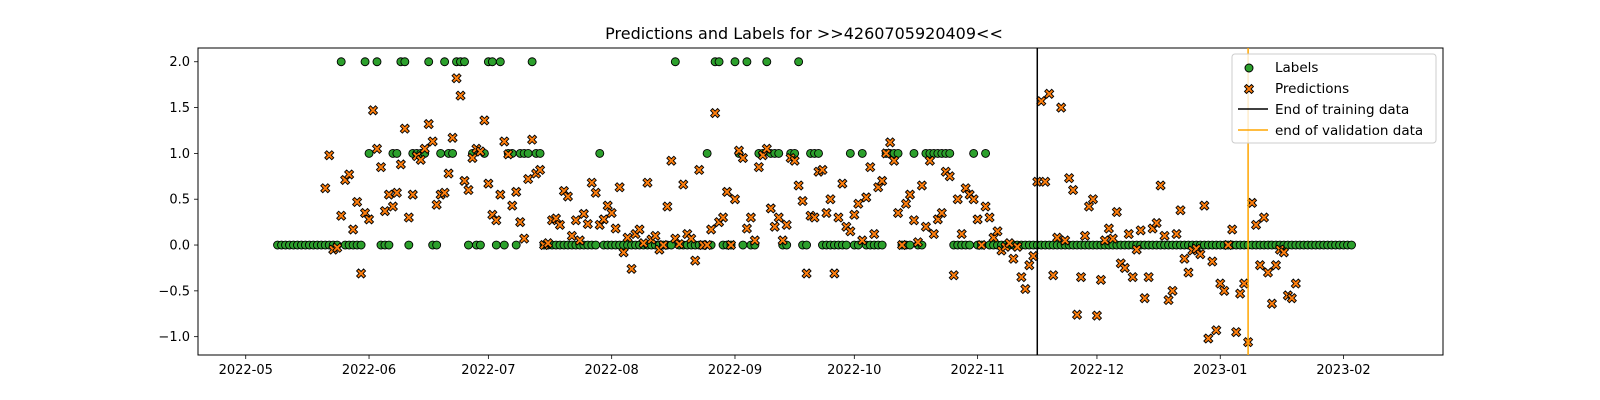 Image resolution: width=1600 pixels, height=400 pixels. Describe the element at coordinates (612, 370) in the screenshot. I see `x-tick-label: 2022-08` at that location.